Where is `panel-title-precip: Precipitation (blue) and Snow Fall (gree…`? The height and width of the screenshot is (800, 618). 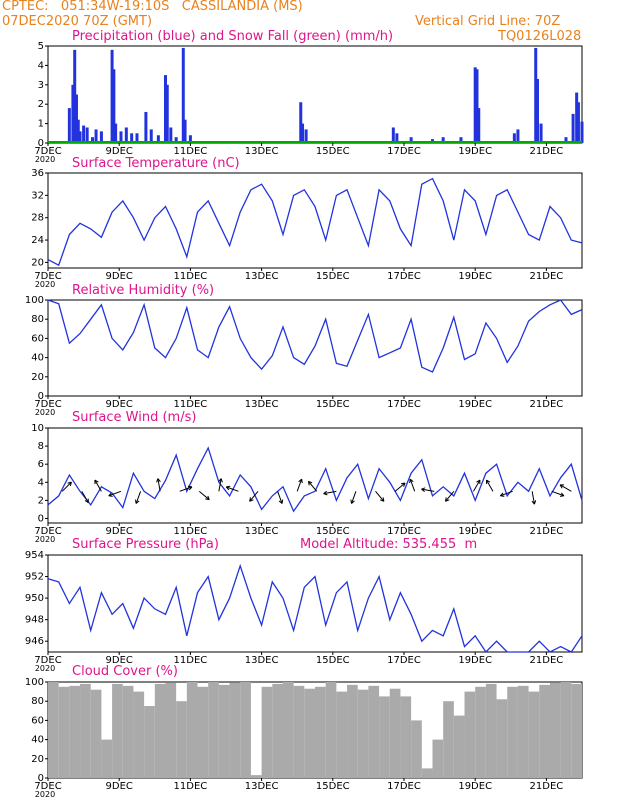 panel-title-precip: Precipitation (blue) and Snow Fall (gree… is located at coordinates (233, 36).